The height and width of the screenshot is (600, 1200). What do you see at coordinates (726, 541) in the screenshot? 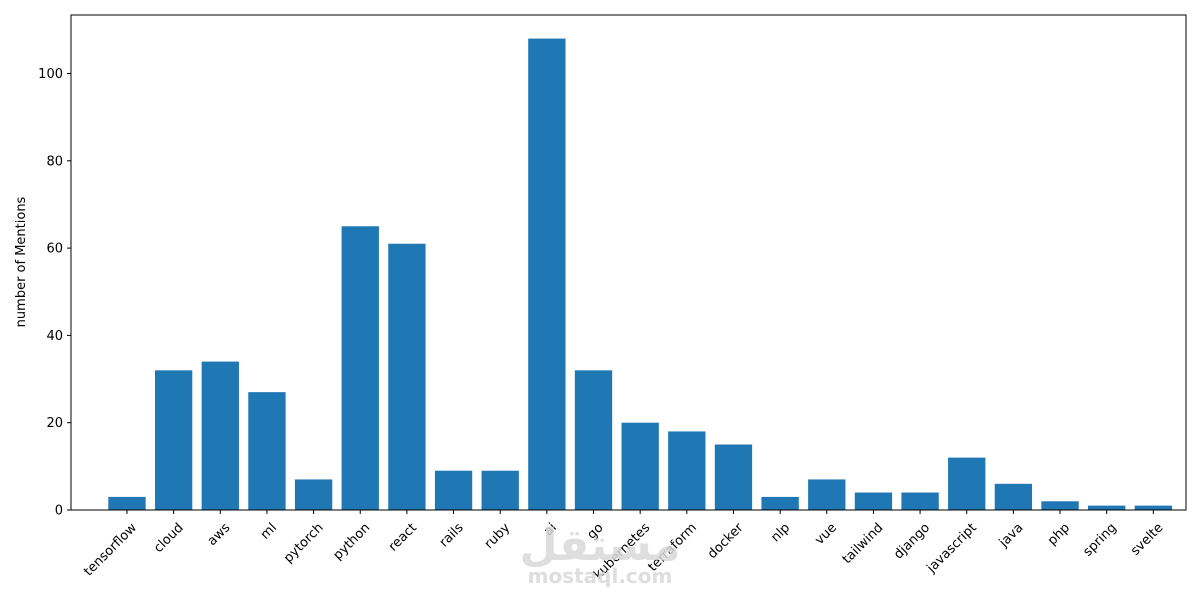
I see `x-tick-label: docker` at bounding box center [726, 541].